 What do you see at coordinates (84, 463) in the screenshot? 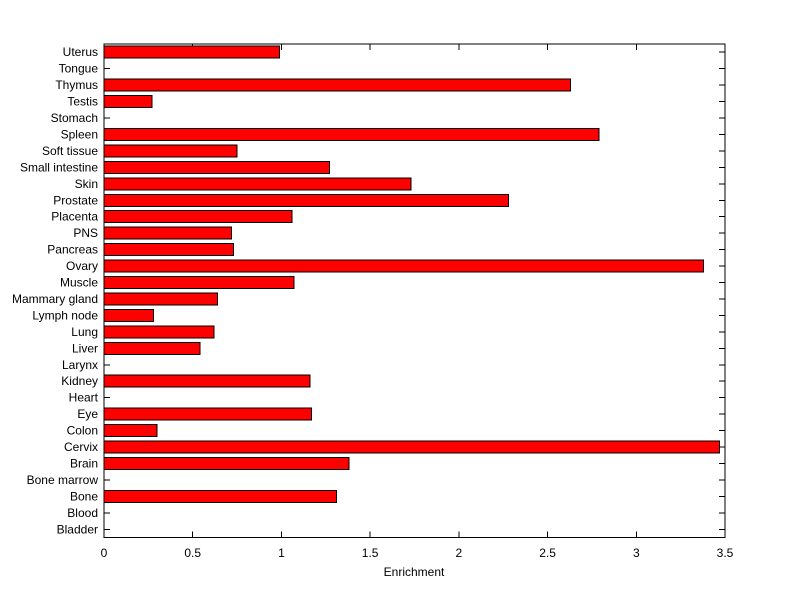
I see `category-label: Brain` at bounding box center [84, 463].